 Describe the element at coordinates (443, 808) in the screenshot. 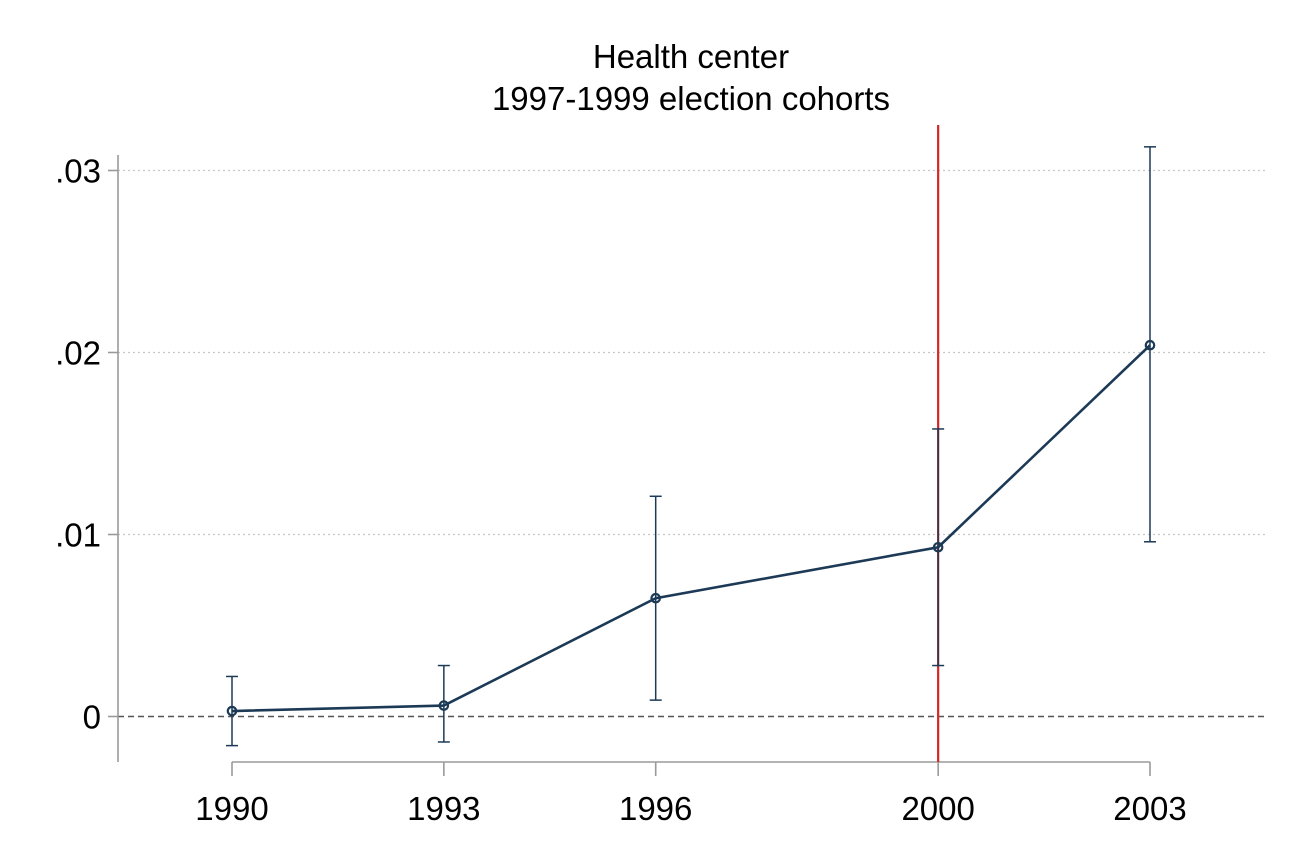

I see `x-tick-label: 1993` at that location.